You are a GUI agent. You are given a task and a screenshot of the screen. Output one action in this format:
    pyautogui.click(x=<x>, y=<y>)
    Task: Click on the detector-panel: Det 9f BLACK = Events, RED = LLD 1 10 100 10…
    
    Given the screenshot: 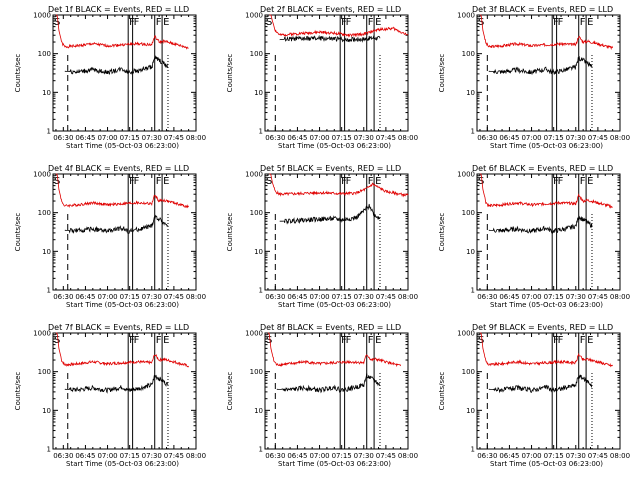 What is the action you would take?
    pyautogui.click(x=534, y=395)
    